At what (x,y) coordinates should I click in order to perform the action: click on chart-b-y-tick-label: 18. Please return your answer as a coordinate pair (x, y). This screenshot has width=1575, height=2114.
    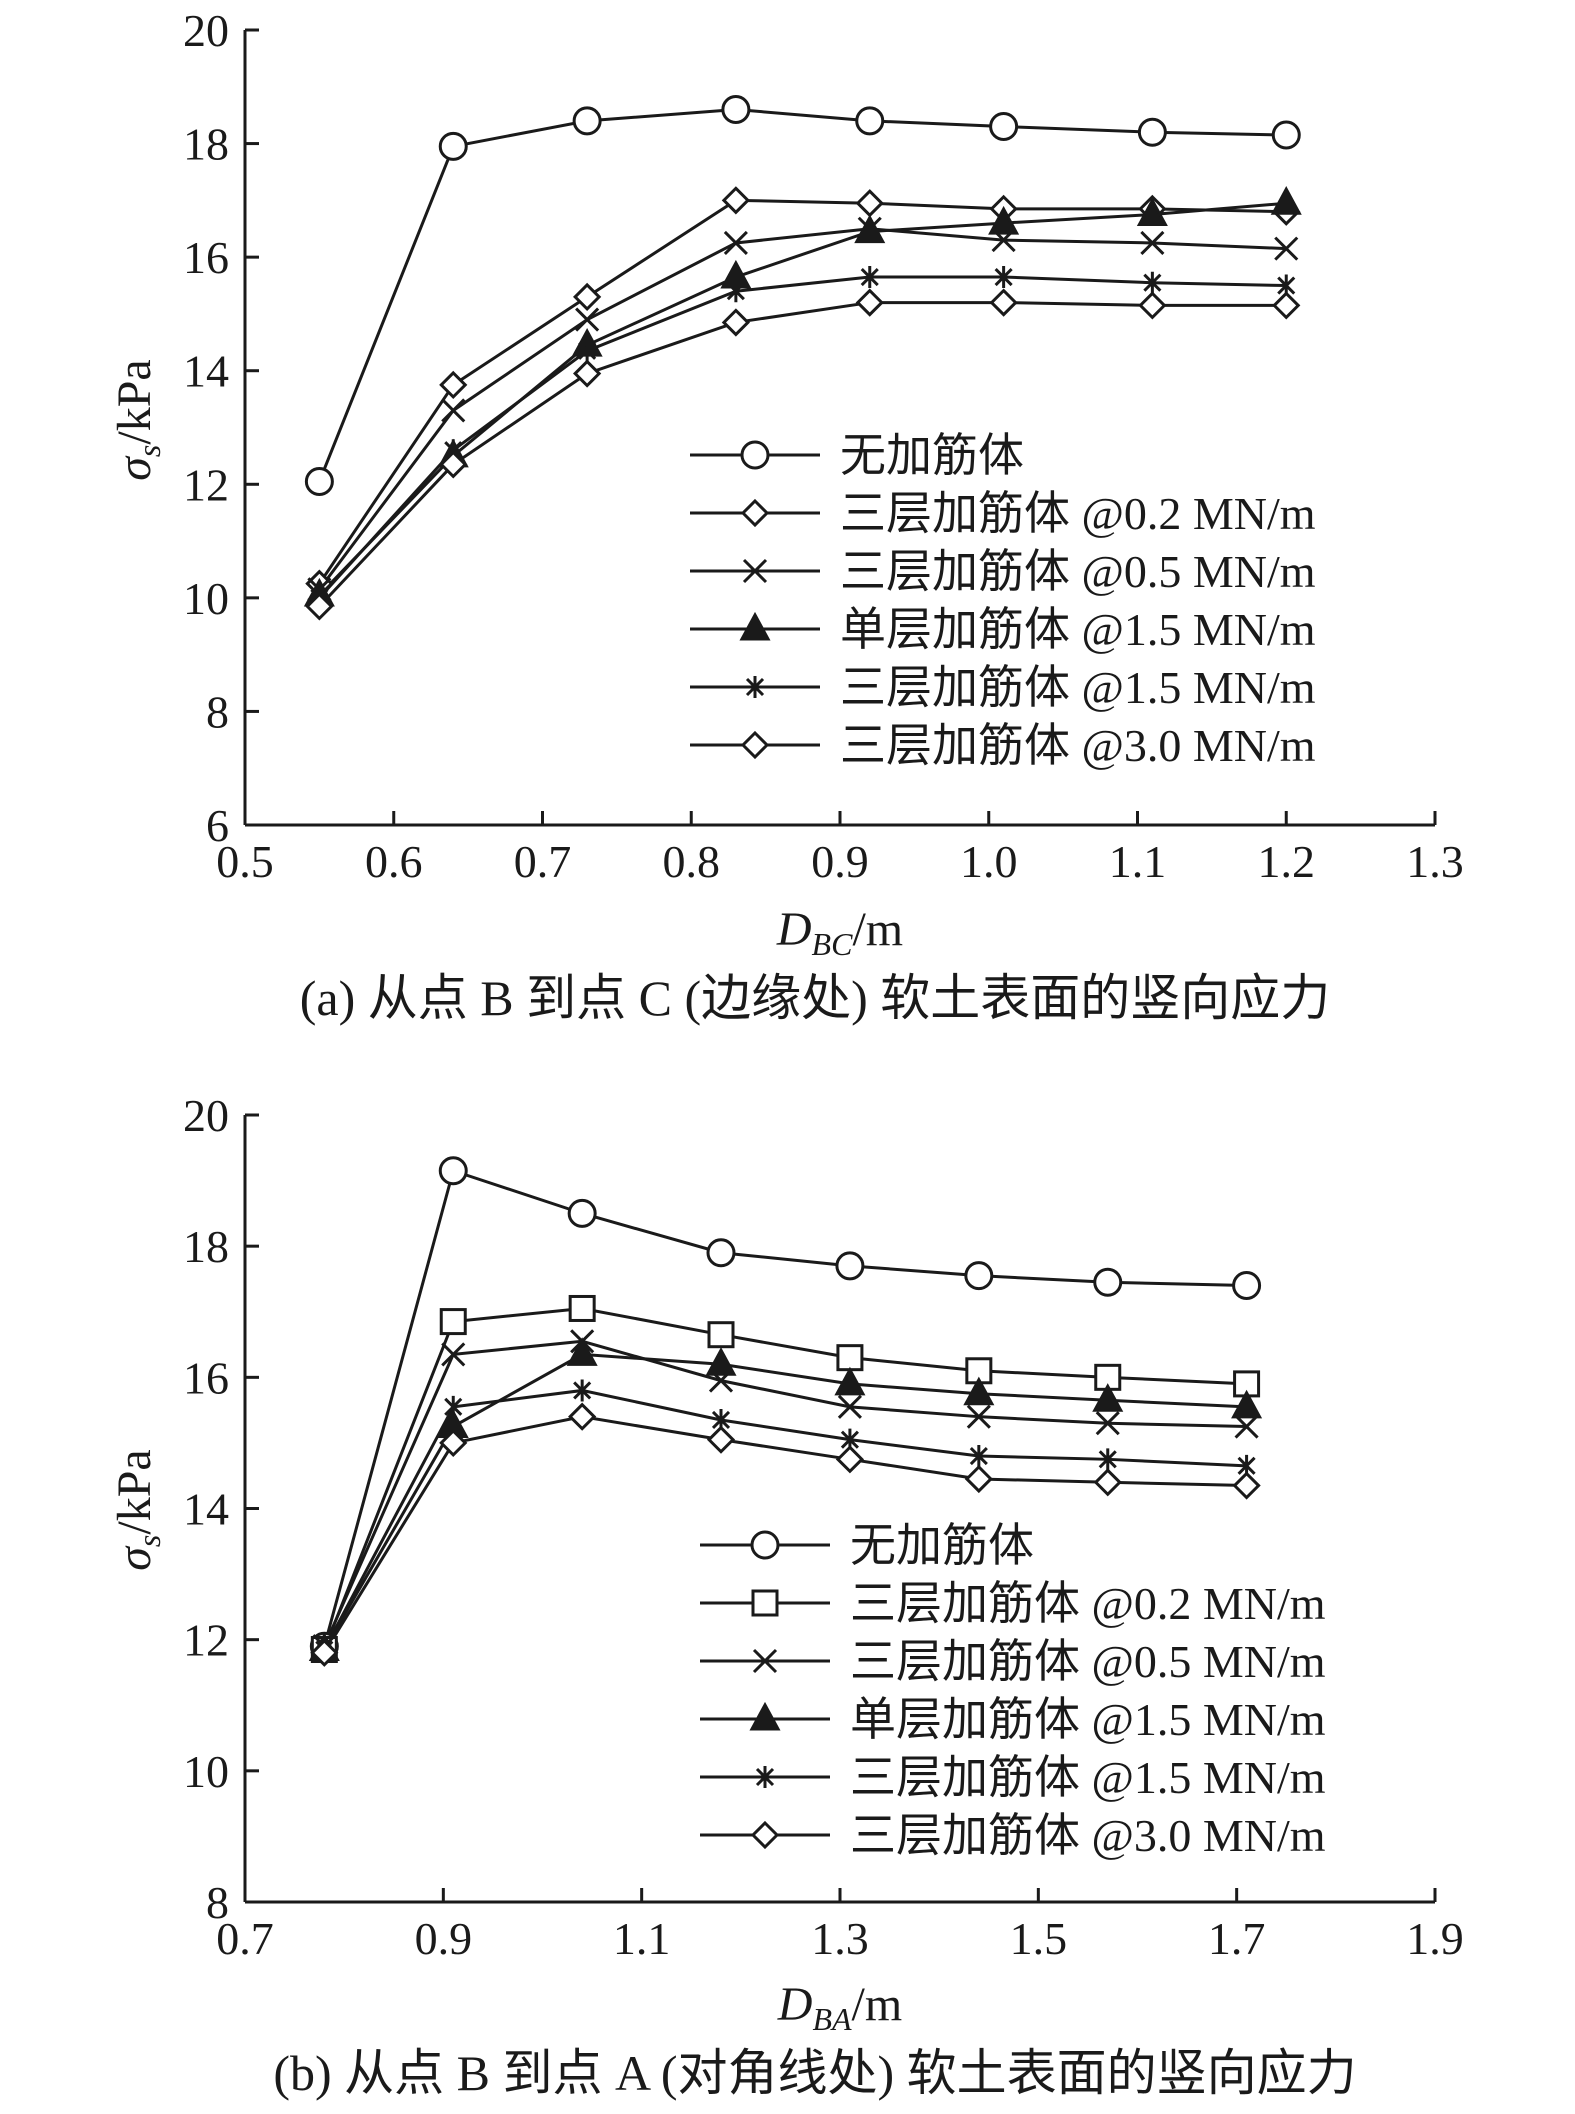
    Looking at the image, I should click on (206, 1246).